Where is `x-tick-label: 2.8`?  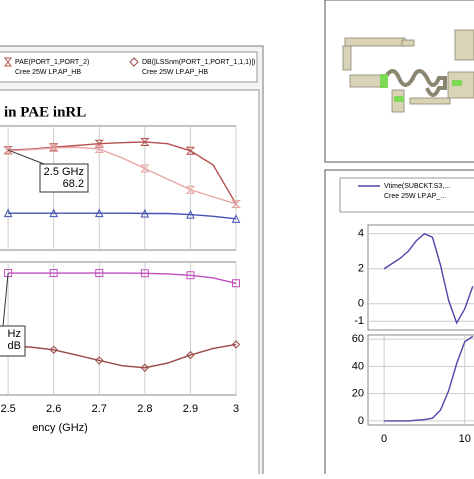
x-tick-label: 2.8 is located at coordinates (144, 409).